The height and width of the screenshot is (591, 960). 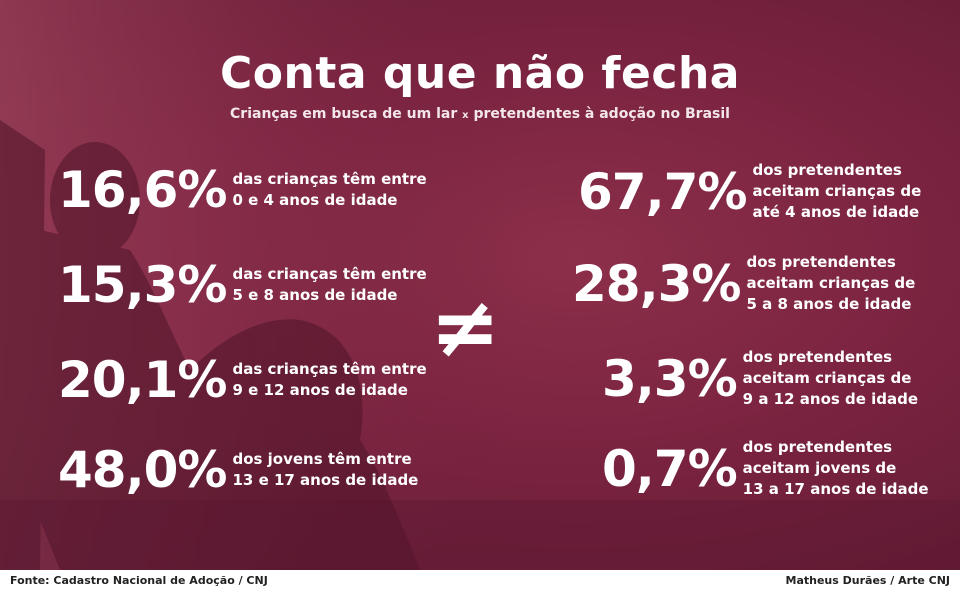 I want to click on stat-percentage: 16,6%, so click(x=142, y=190).